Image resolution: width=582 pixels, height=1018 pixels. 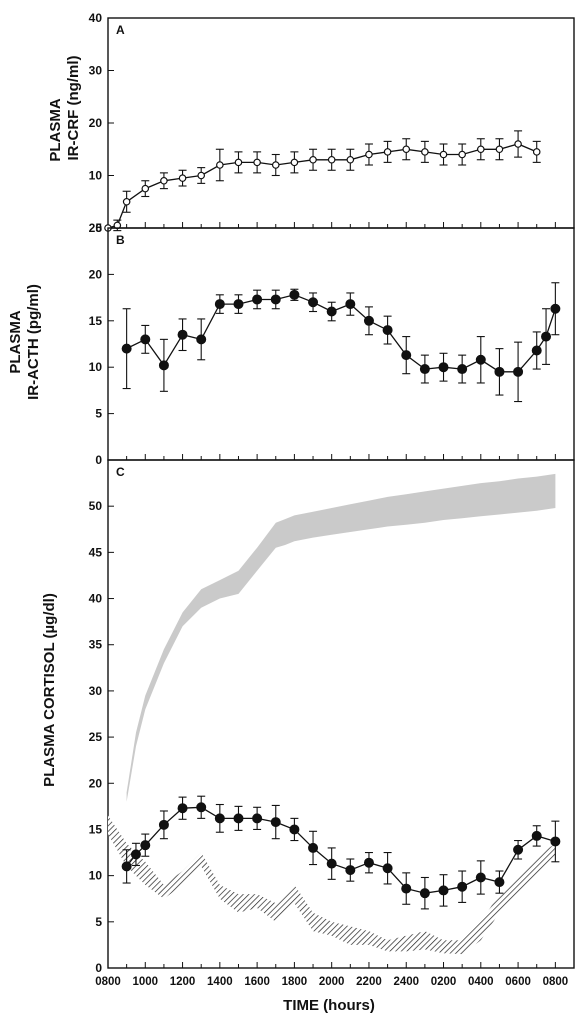 I want to click on panel-b-ytick-label: 10, so click(x=96, y=367).